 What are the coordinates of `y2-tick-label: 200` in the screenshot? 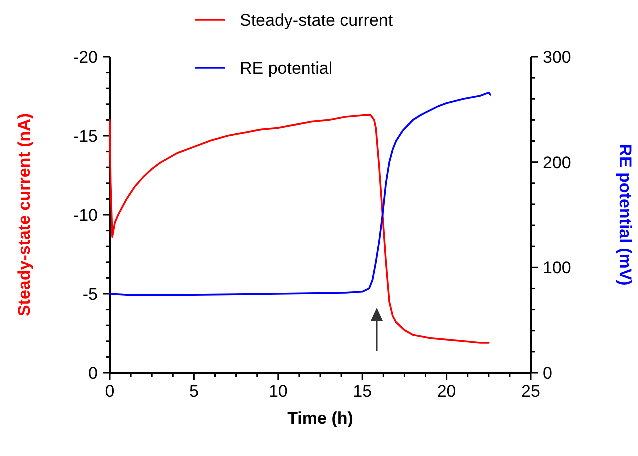 It's located at (557, 162).